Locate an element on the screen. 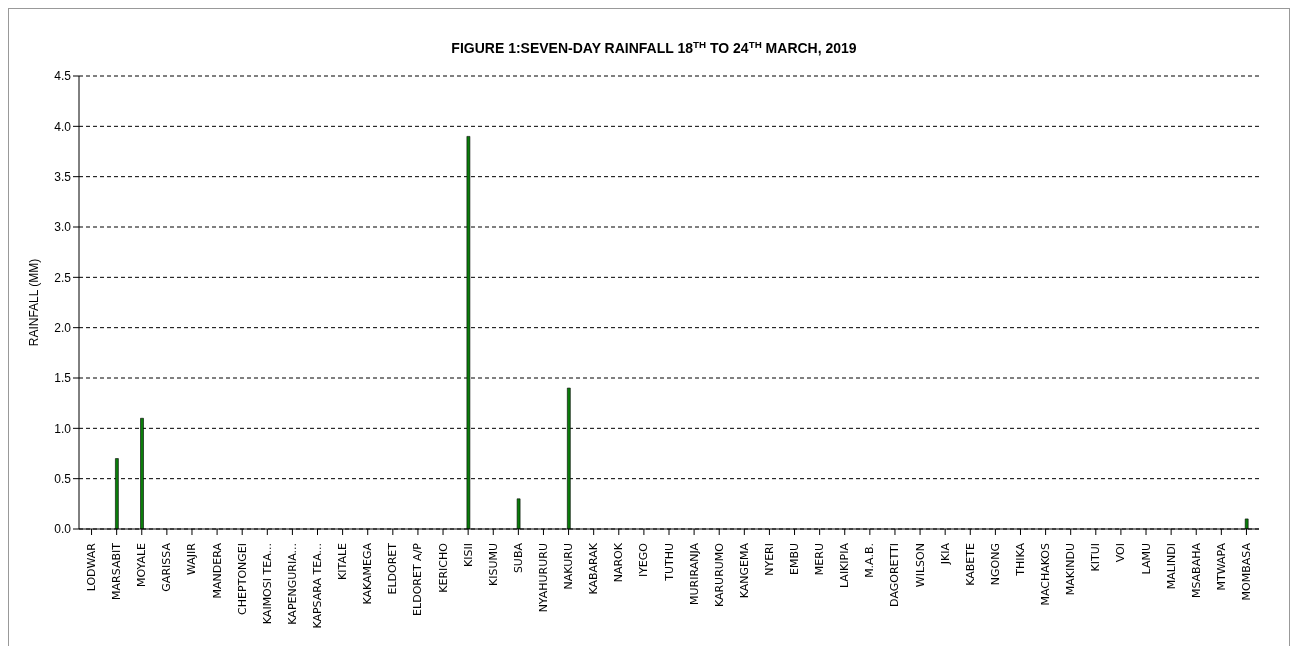  x-tick-label: KARURUMO is located at coordinates (719, 575).